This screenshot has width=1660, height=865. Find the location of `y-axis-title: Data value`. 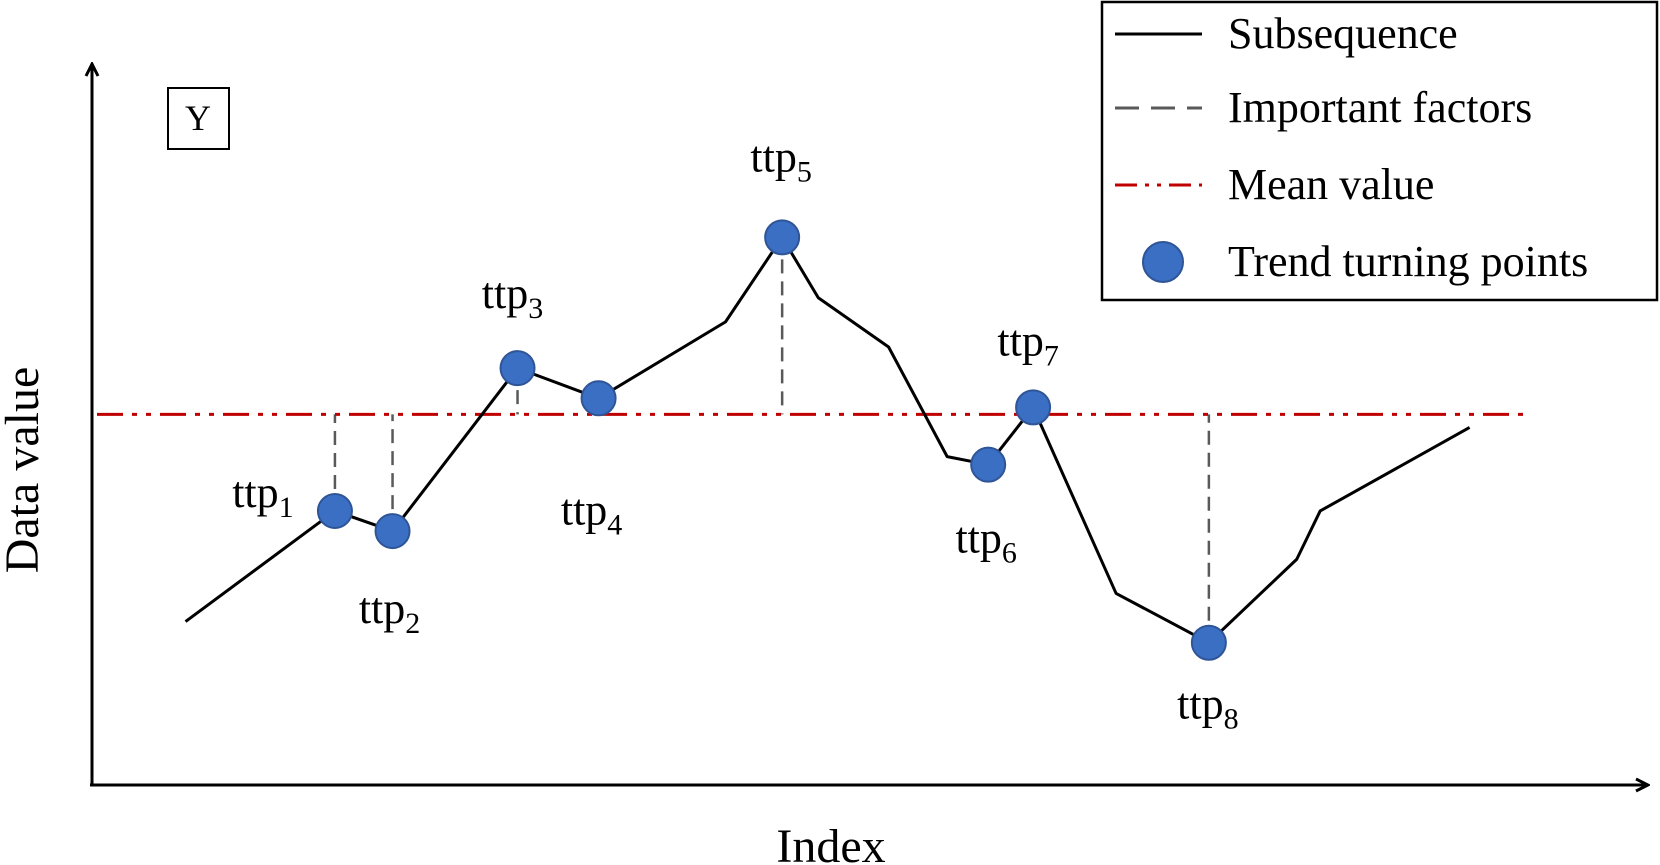

y-axis-title: Data value is located at coordinates (24, 470).